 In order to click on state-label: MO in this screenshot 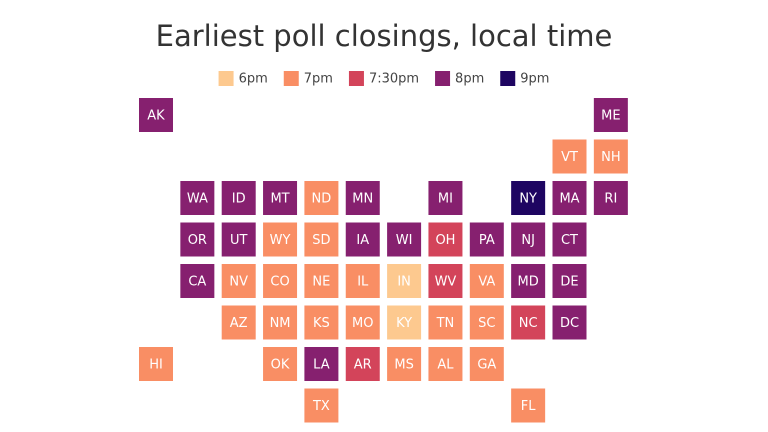, I will do `click(362, 323)`.